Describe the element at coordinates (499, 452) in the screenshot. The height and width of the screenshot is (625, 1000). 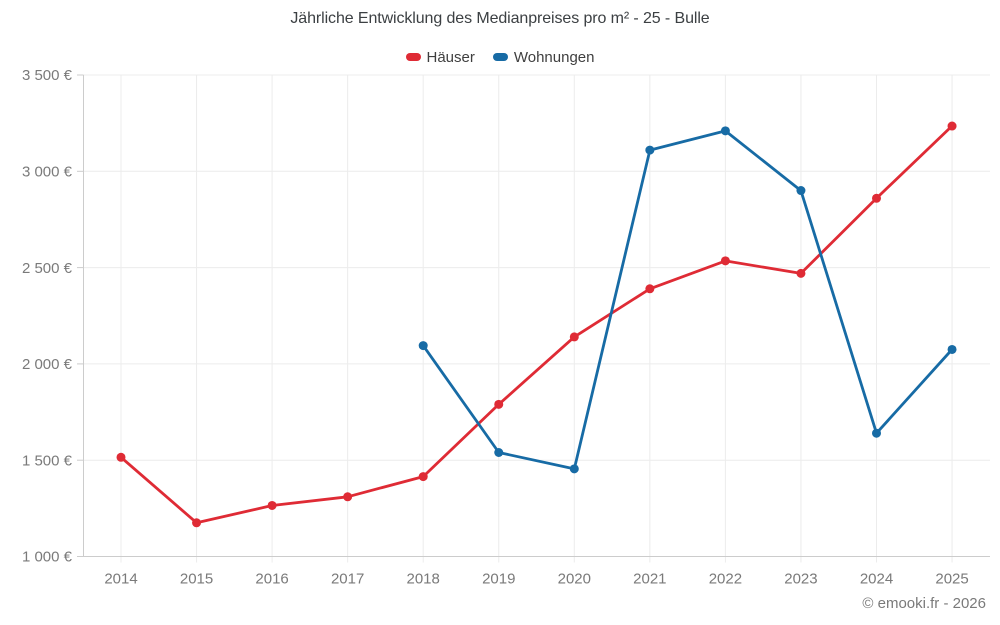
I see `series-wohnungen-point-2019` at that location.